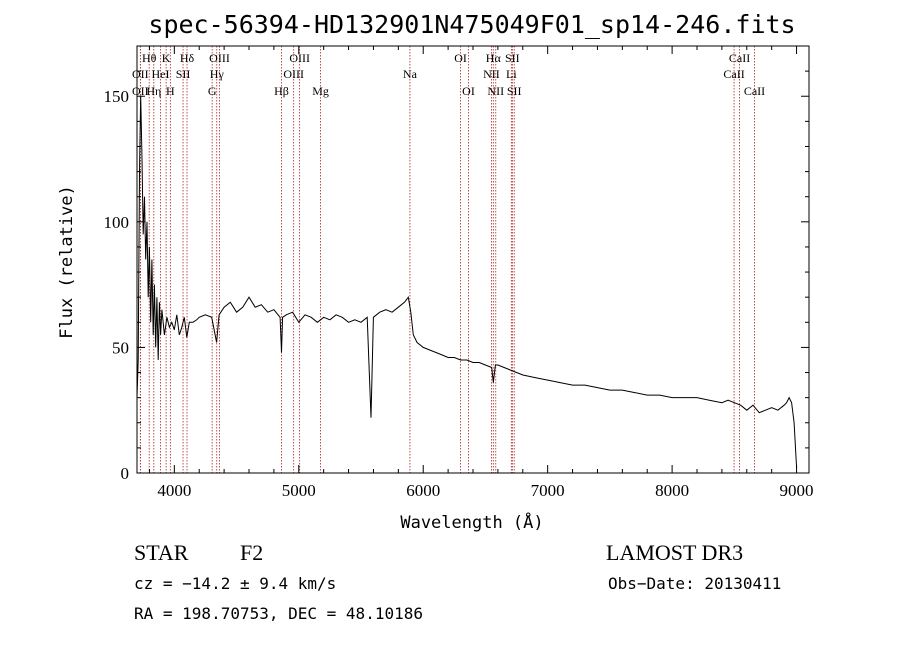 The image size is (900, 649). I want to click on redshift-cz: cz = −14.2 ± 9.4 km/s, so click(235, 583).